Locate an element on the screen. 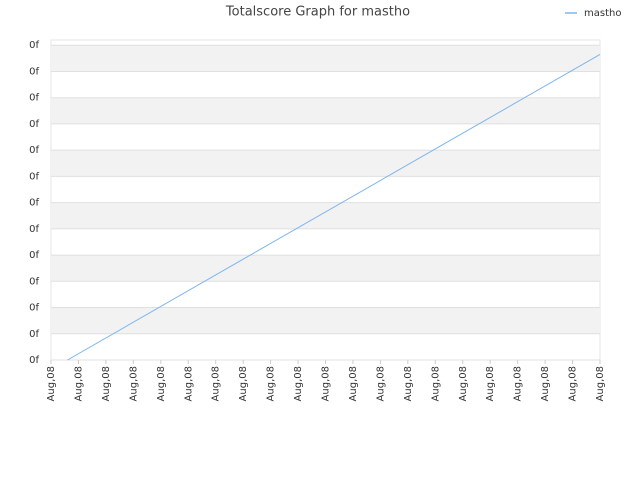 The image size is (640, 484). chart-title: Totalscore Graph for mastho is located at coordinates (317, 12).